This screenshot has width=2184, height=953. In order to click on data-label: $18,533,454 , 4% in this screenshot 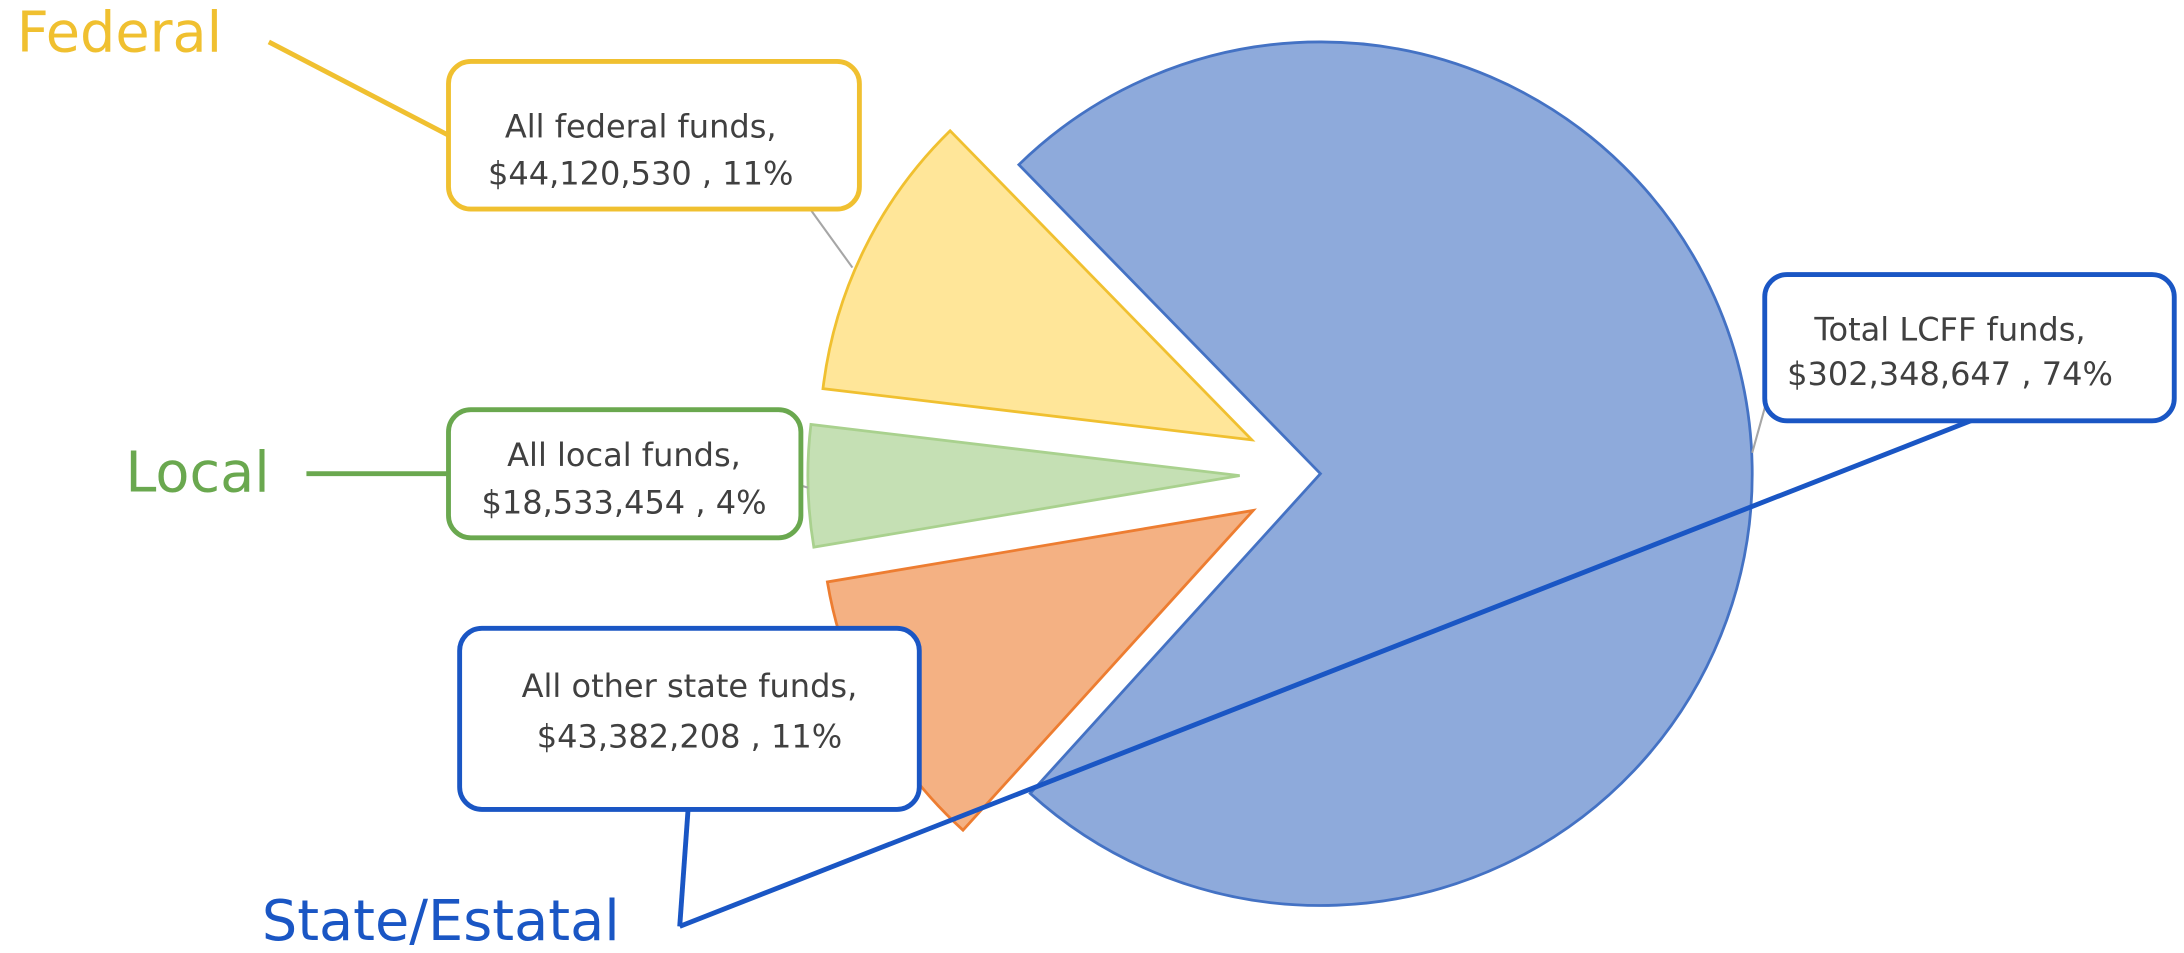, I will do `click(623, 502)`.